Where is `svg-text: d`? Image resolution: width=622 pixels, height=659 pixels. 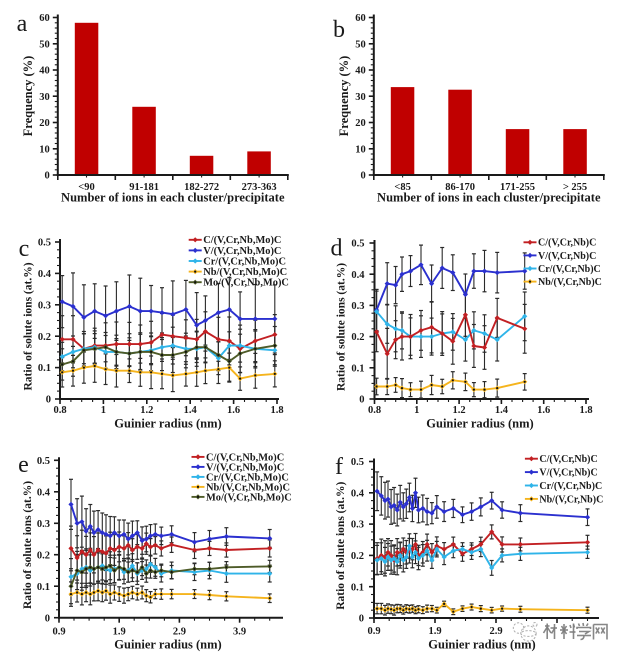 svg-text: d is located at coordinates (337, 249).